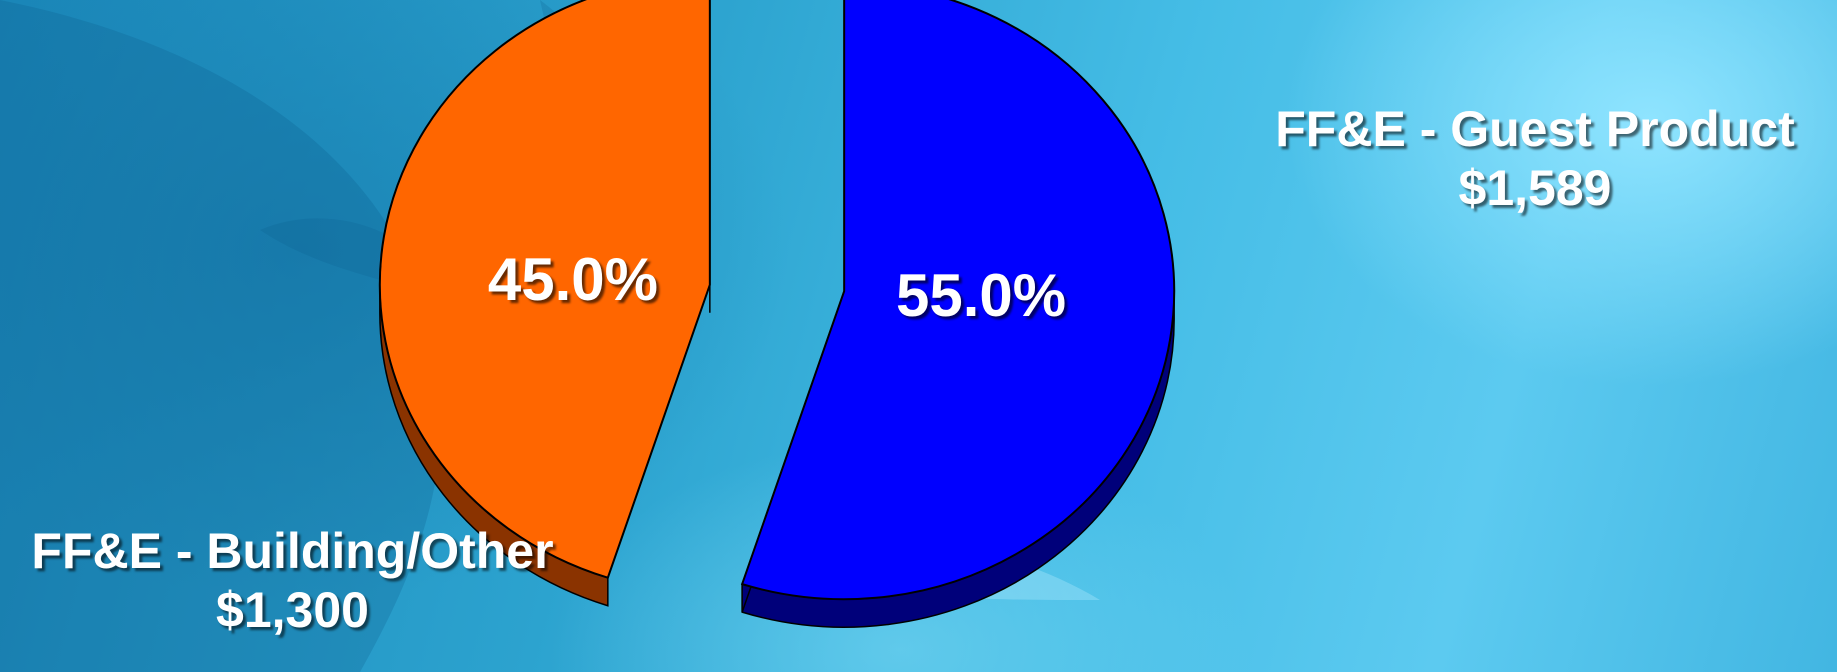 Image resolution: width=1837 pixels, height=672 pixels. I want to click on percent-label-guest-product: 55.0%, so click(981, 295).